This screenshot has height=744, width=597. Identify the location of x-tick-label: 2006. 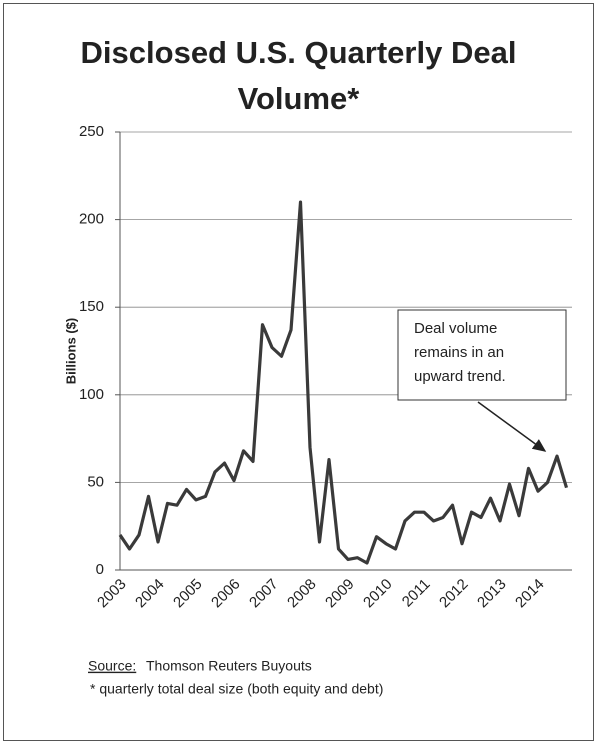
(226, 594).